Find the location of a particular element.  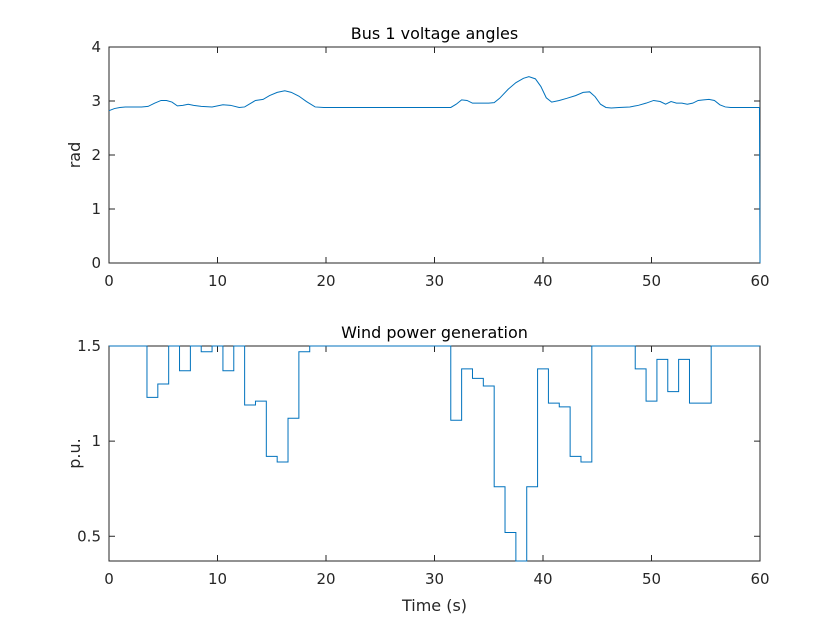

wind-power-y-tick-label: 1.5 is located at coordinates (89, 346).